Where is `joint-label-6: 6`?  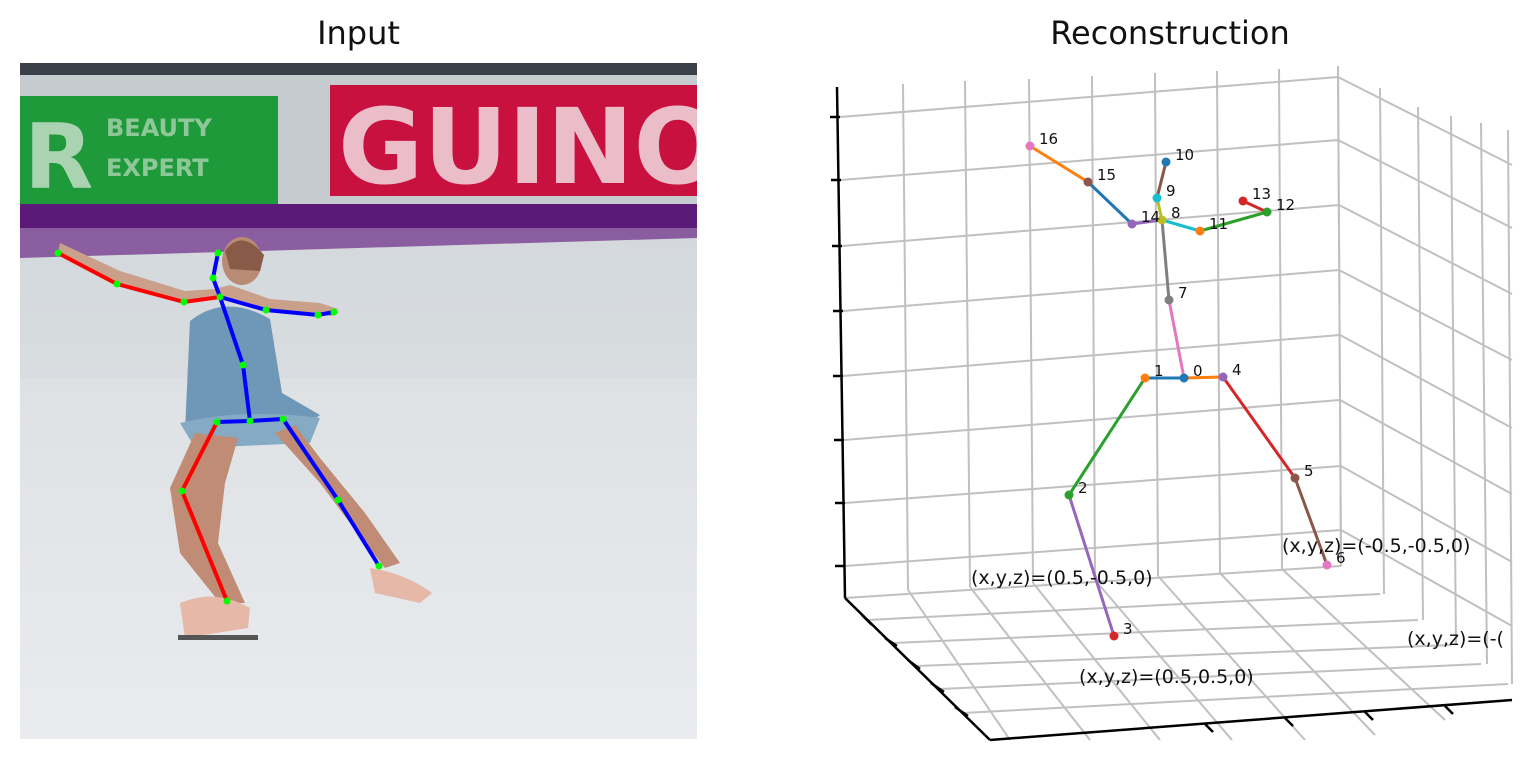 joint-label-6: 6 is located at coordinates (1341, 558).